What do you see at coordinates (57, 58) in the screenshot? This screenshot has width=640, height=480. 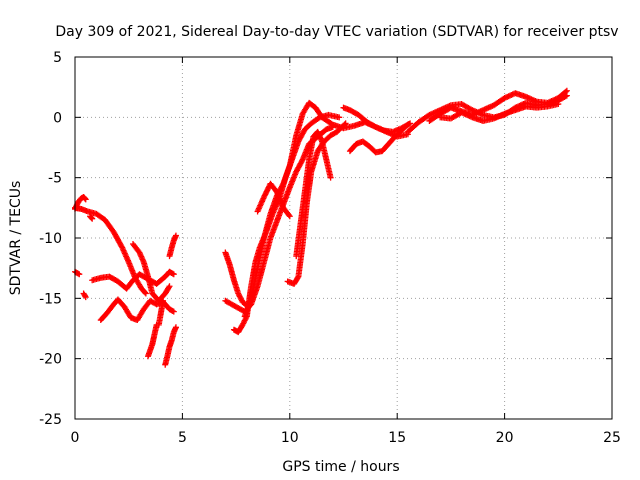 I see `y-tick-label: 5` at bounding box center [57, 58].